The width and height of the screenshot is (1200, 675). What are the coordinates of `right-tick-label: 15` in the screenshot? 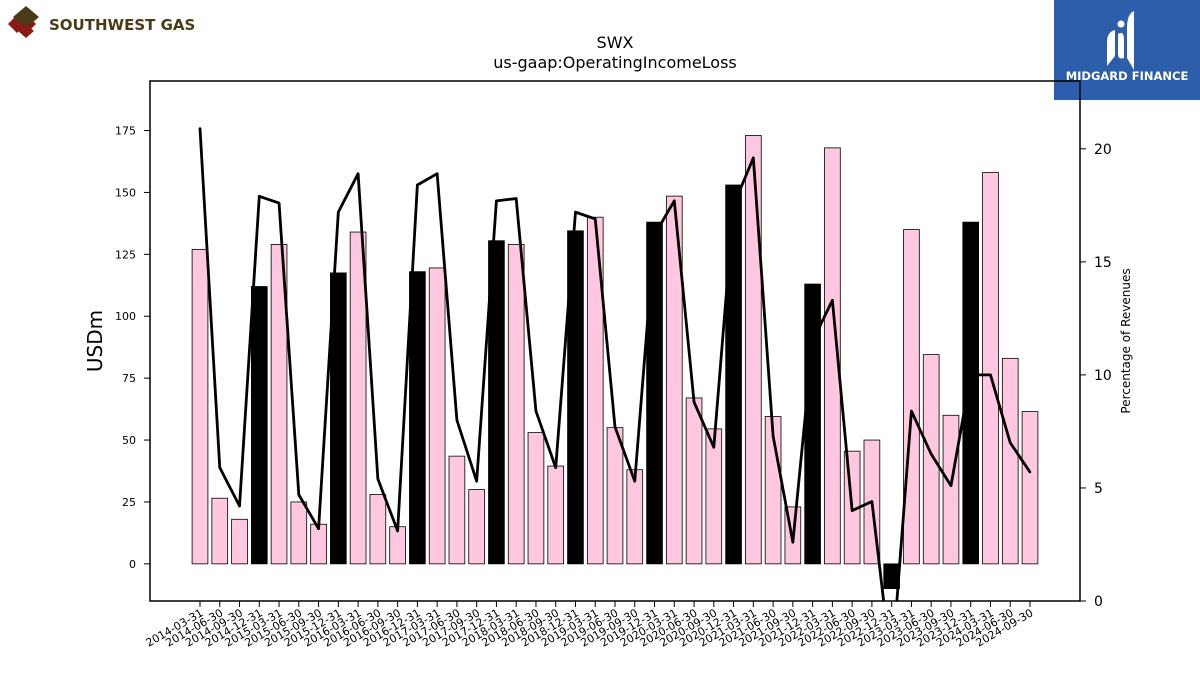 It's located at (1103, 263).